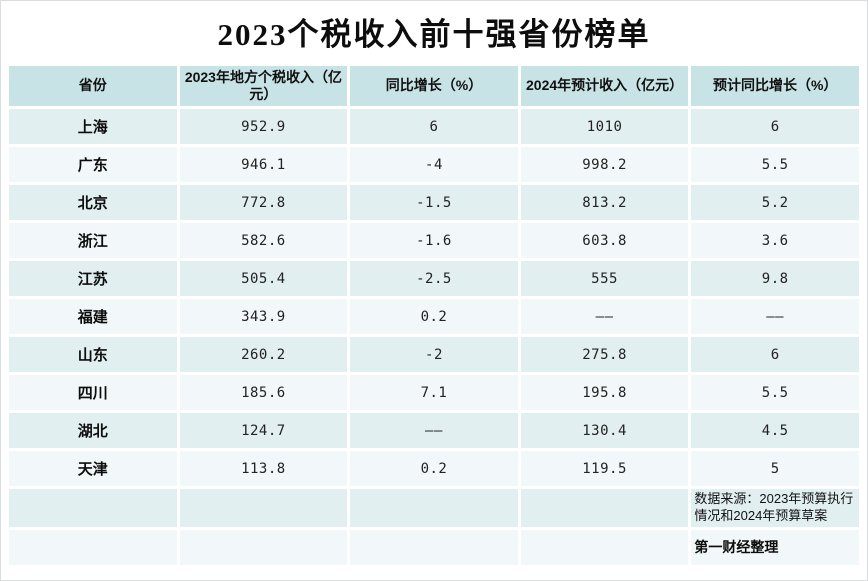  I want to click on credit-label: 第一财经整理, so click(775, 547).